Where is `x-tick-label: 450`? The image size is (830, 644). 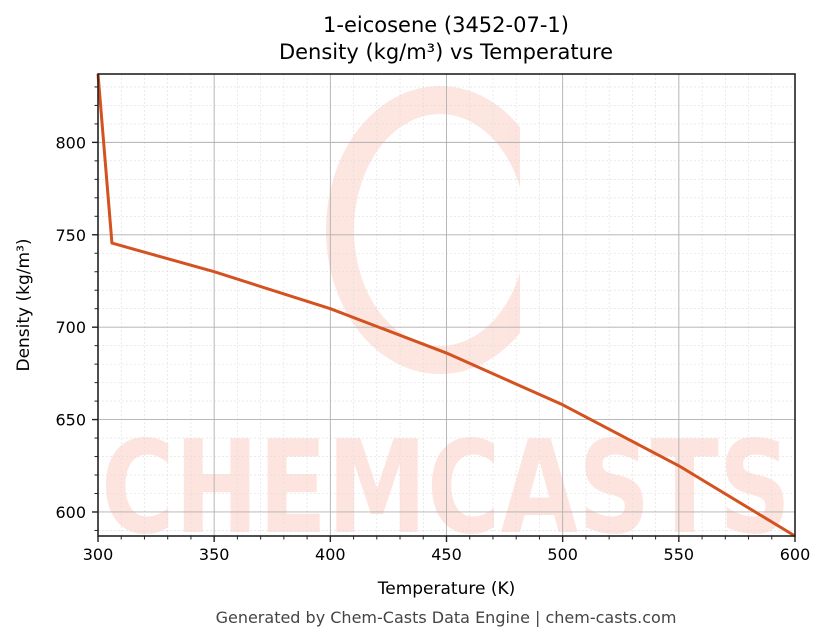
x-tick-label: 450 is located at coordinates (446, 554).